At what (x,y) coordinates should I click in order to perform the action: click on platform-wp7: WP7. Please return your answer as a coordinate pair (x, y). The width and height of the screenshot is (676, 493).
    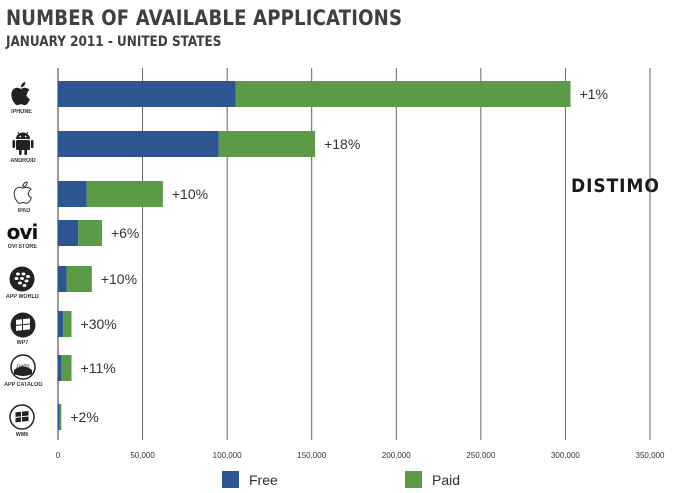
    Looking at the image, I should click on (23, 329).